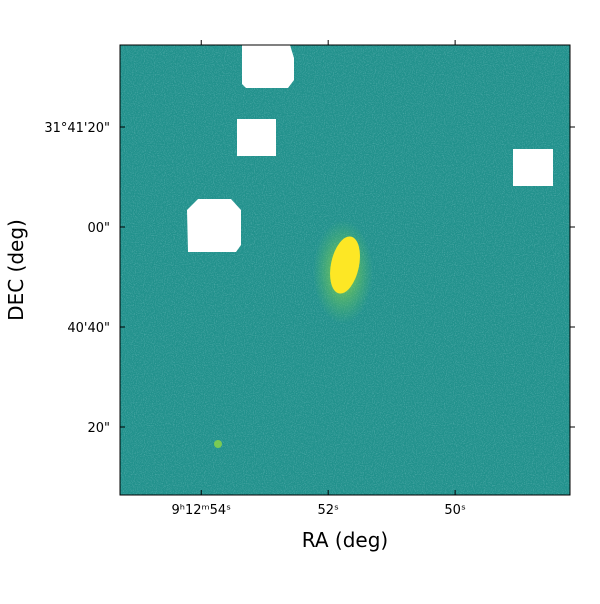 The width and height of the screenshot is (600, 604). Describe the element at coordinates (88, 328) in the screenshot. I see `y-tick-label: 40'40"` at that location.